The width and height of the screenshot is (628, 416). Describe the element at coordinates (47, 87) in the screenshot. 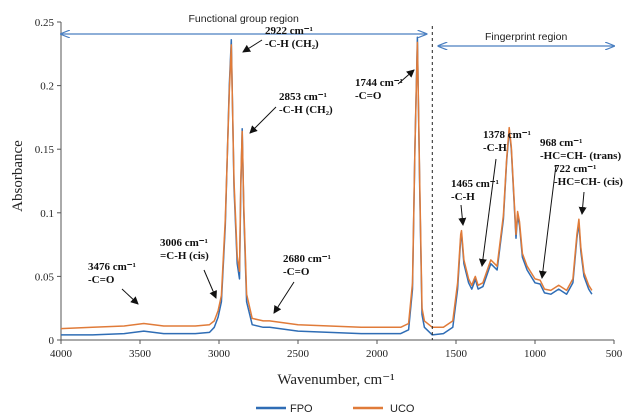

I see `y-tick-label: 0.2` at that location.